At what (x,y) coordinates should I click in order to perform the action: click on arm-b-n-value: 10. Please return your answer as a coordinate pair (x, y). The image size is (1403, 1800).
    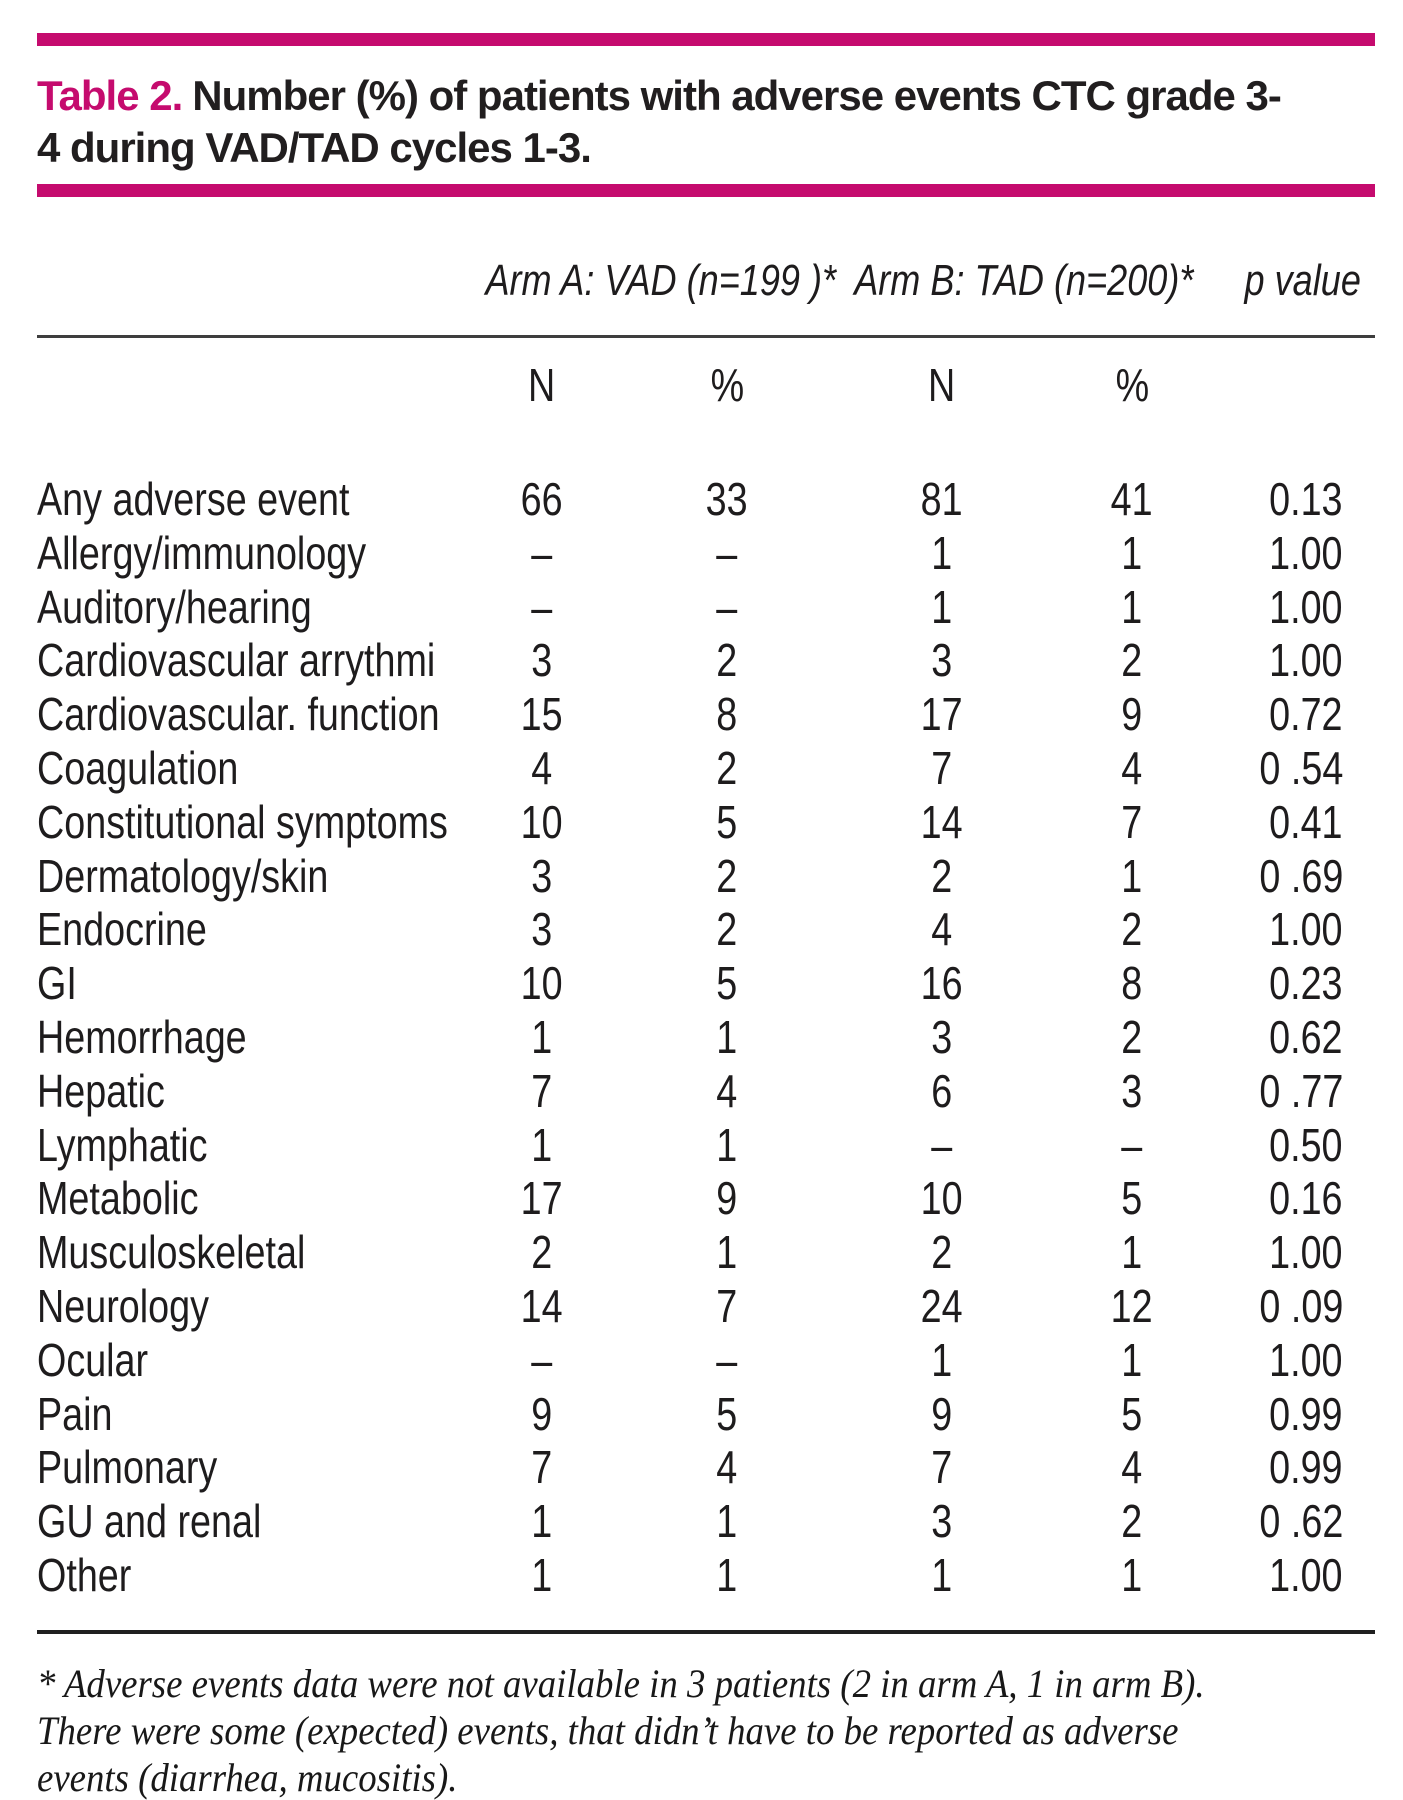
    Looking at the image, I should click on (942, 1198).